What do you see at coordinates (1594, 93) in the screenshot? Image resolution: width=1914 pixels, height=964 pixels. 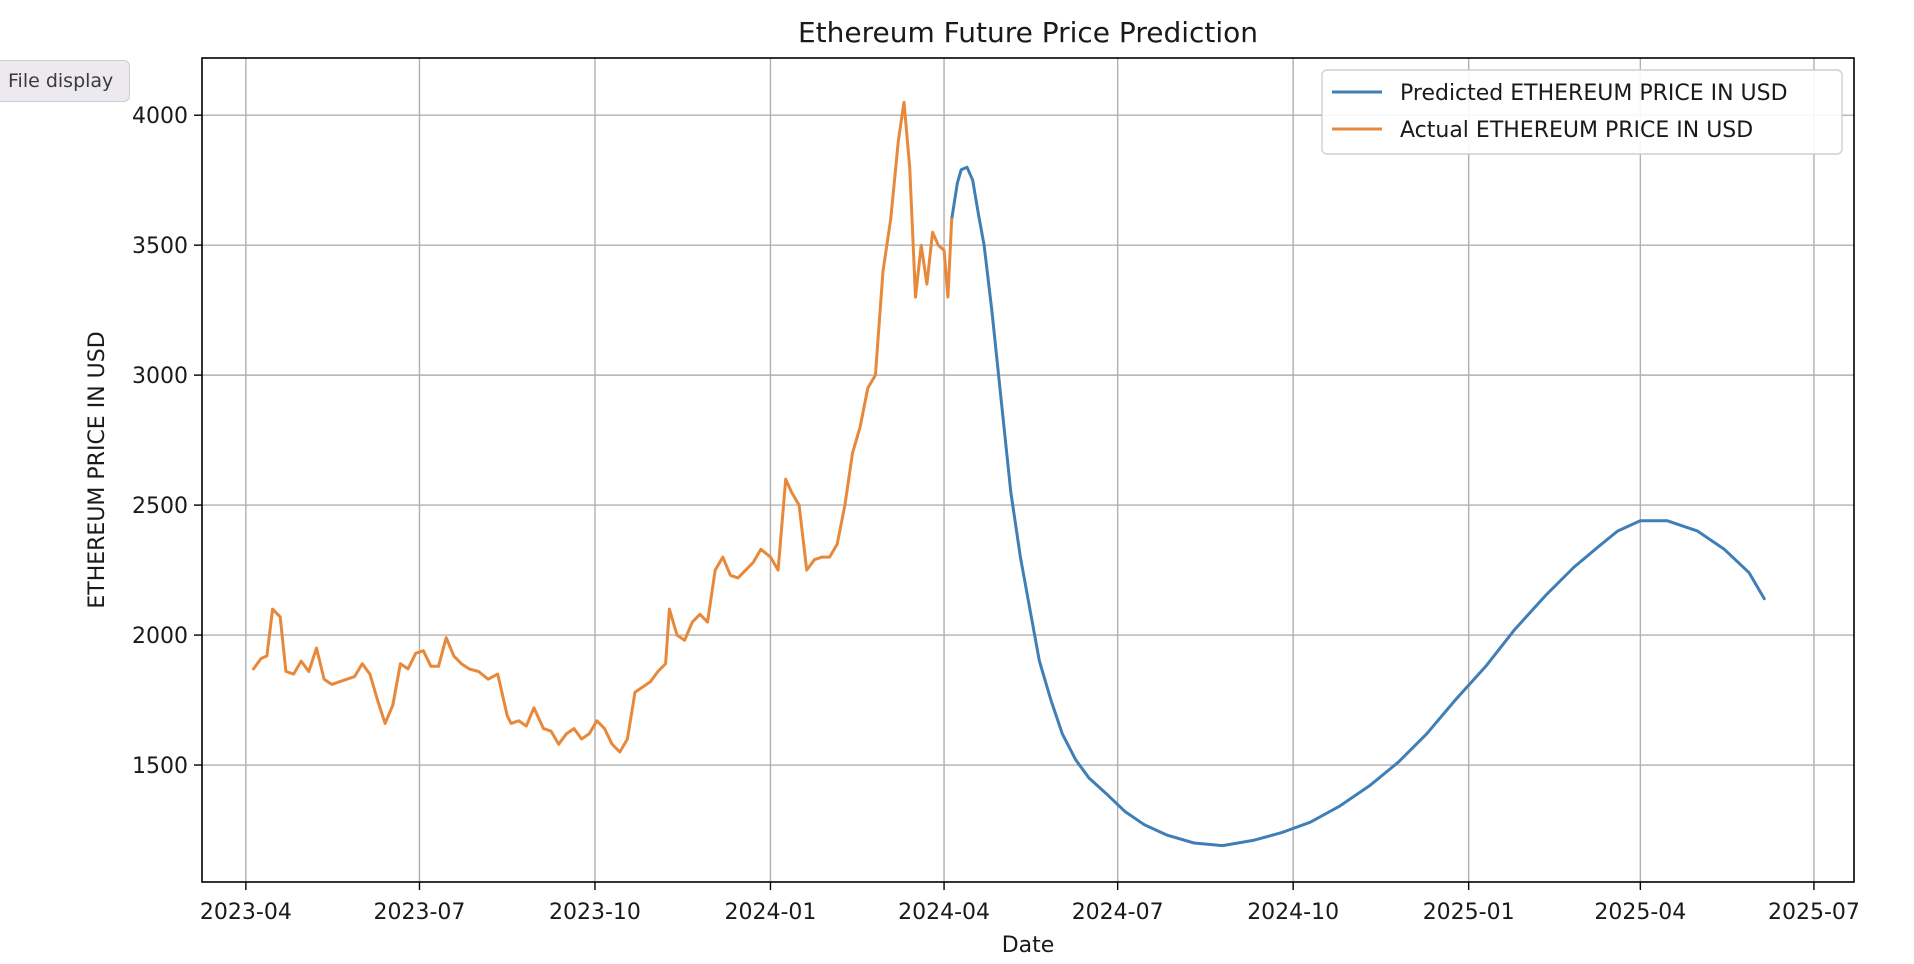 I see `legend-label: Predicted ETHEREUM PRICE IN USD` at bounding box center [1594, 93].